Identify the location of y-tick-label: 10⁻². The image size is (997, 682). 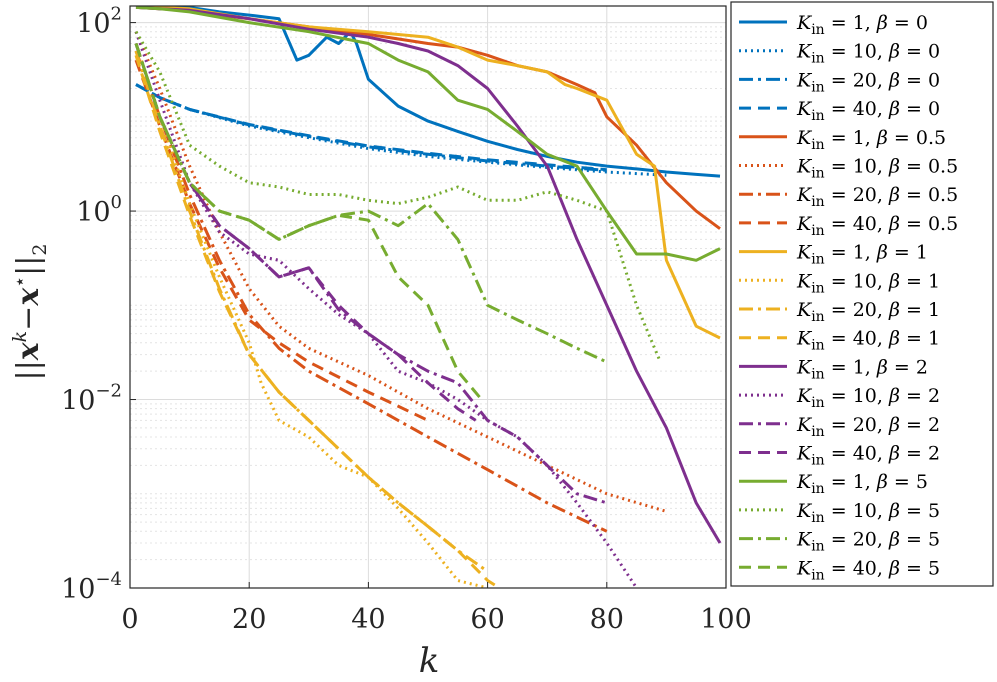
(91, 399).